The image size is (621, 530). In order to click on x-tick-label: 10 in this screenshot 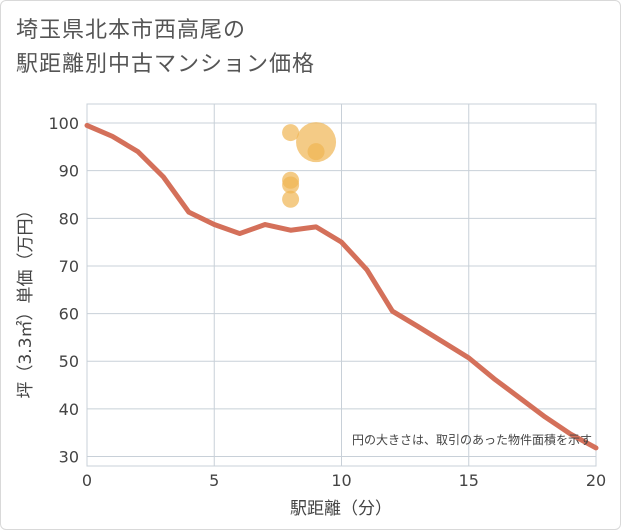, I will do `click(341, 480)`.